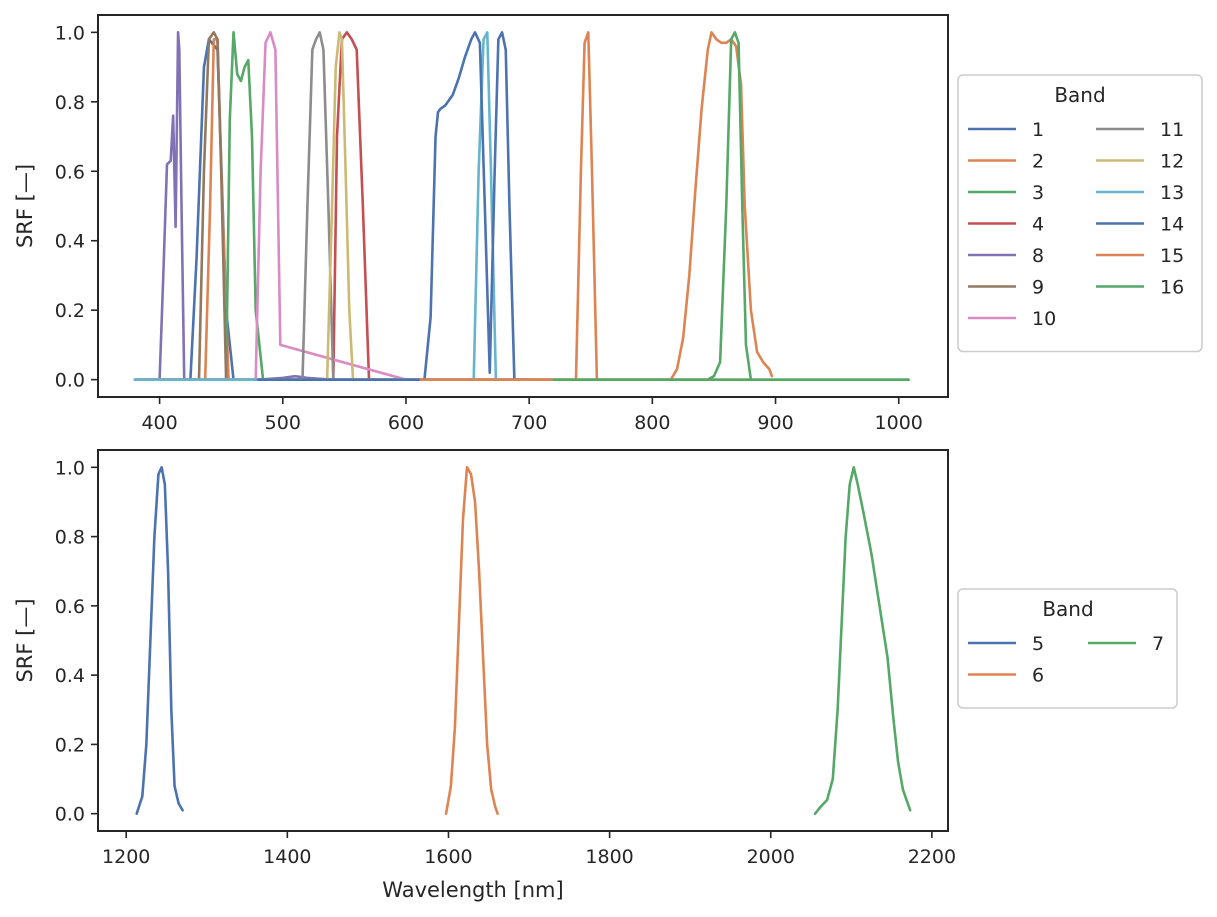 Image resolution: width=1217 pixels, height=917 pixels. What do you see at coordinates (1172, 162) in the screenshot?
I see `legend-label-band-12: 12` at bounding box center [1172, 162].